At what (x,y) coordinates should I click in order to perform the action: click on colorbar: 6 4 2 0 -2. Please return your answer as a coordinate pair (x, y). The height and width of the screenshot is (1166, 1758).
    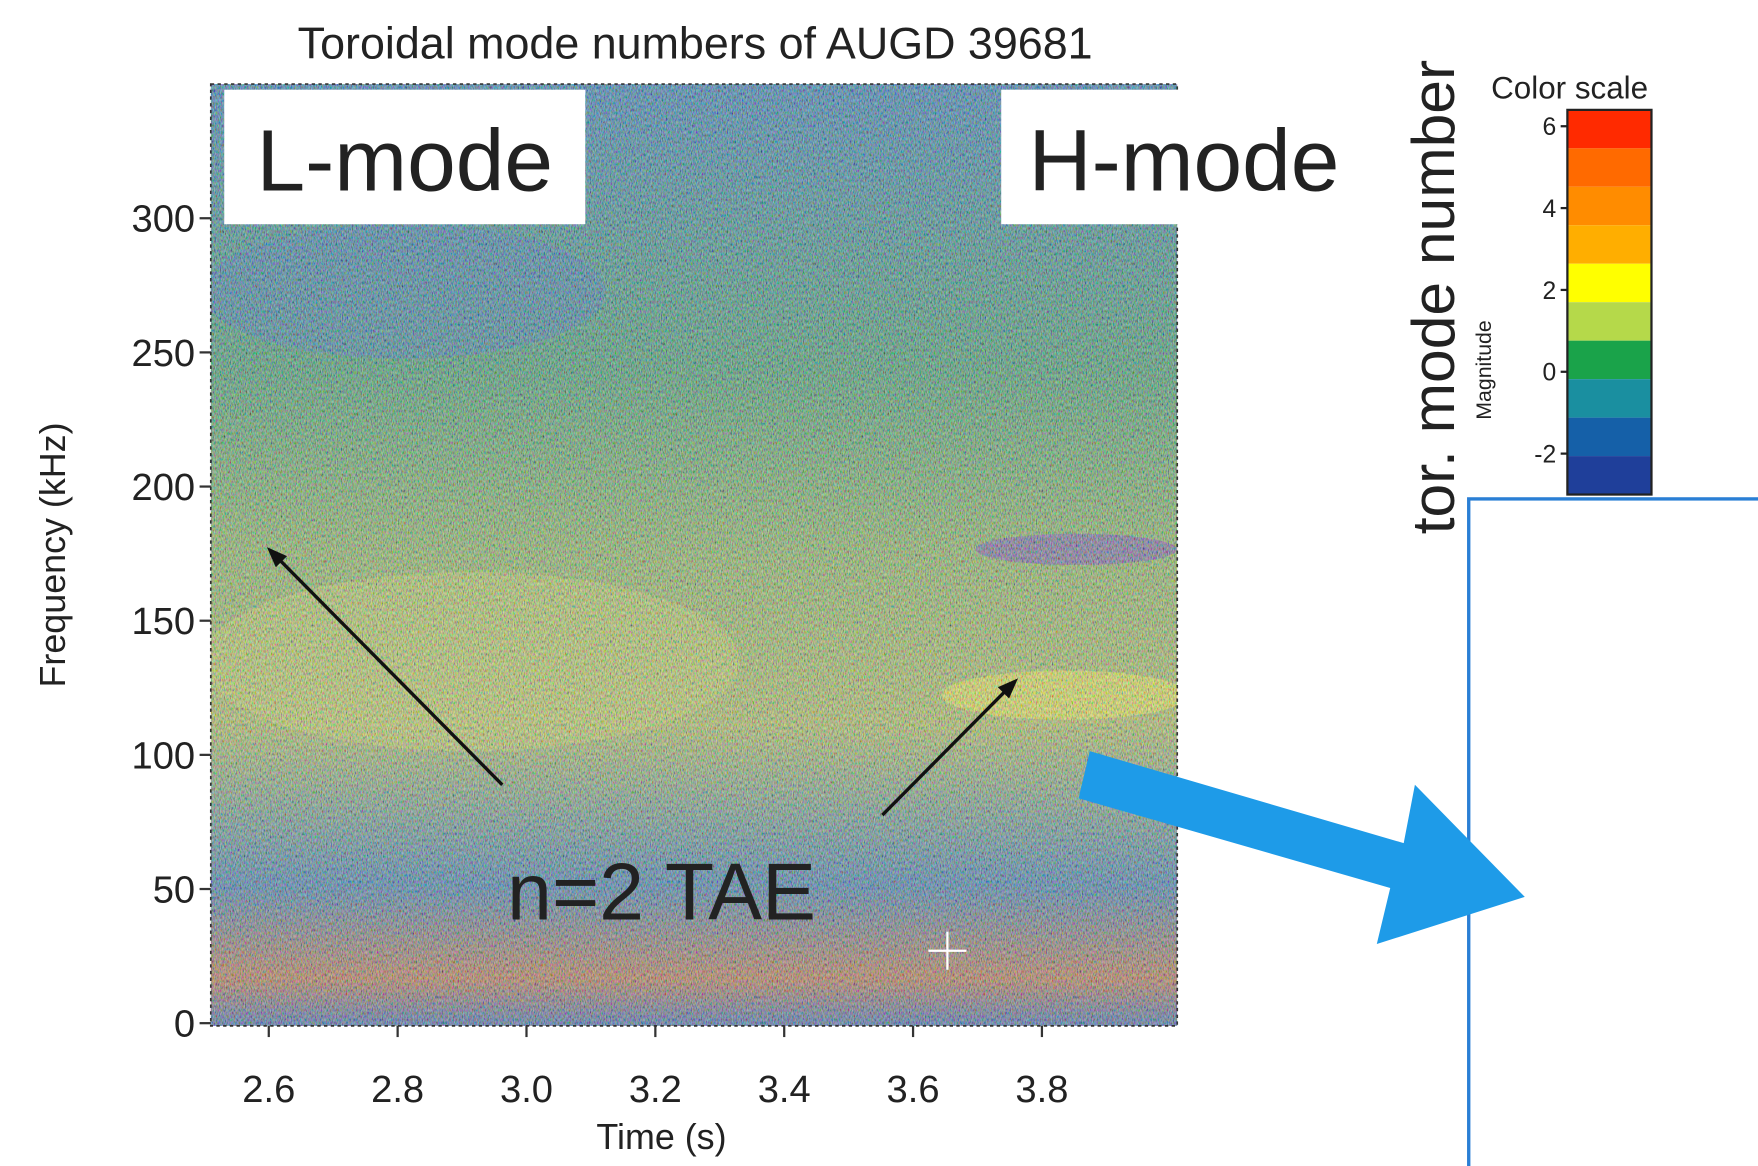
    Looking at the image, I should click on (1593, 302).